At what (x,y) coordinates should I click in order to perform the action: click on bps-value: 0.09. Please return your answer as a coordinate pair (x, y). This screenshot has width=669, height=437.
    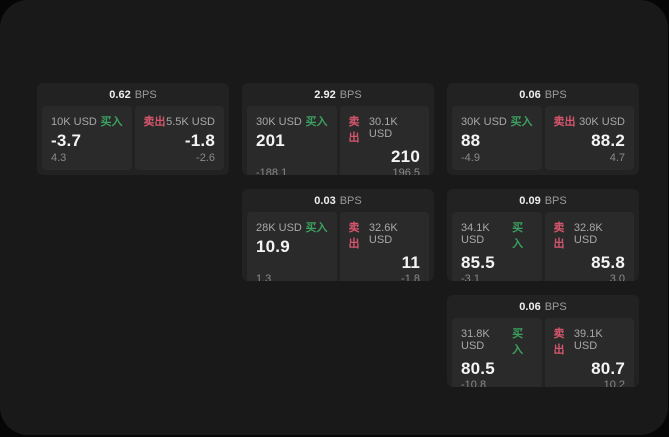
    Looking at the image, I should click on (530, 200).